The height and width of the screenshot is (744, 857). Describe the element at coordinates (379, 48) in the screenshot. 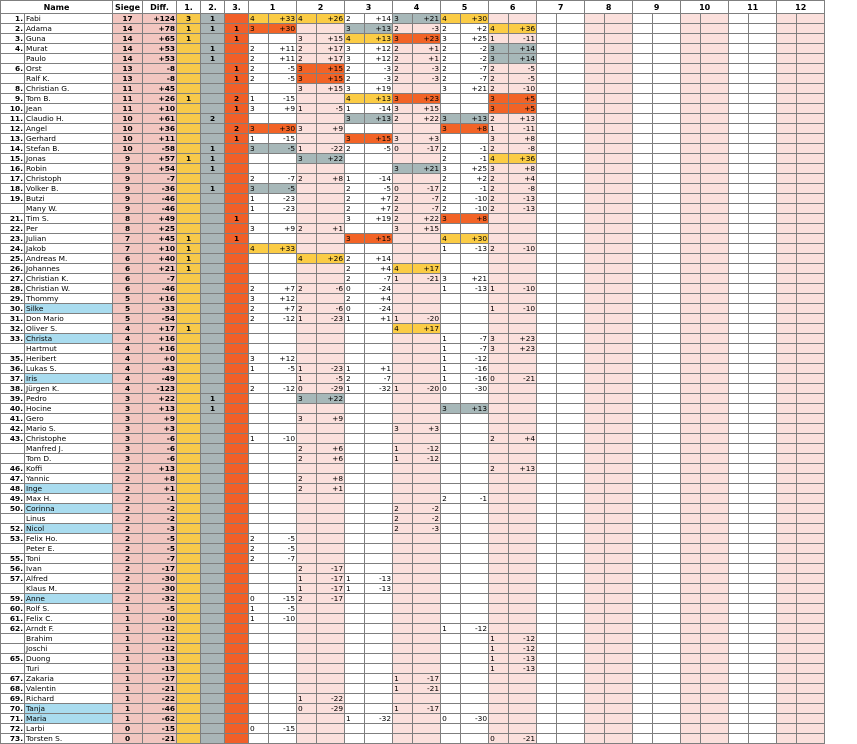

I see `game-3-diff: +12` at that location.